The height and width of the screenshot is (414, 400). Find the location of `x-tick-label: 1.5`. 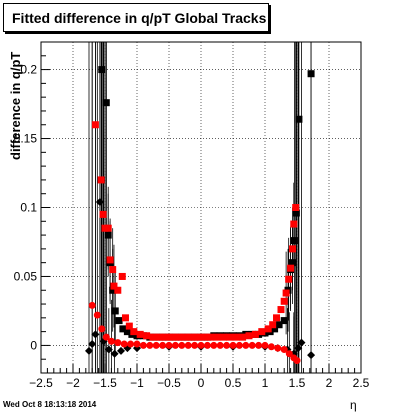

x-tick-label: 1.5 is located at coordinates (297, 383).